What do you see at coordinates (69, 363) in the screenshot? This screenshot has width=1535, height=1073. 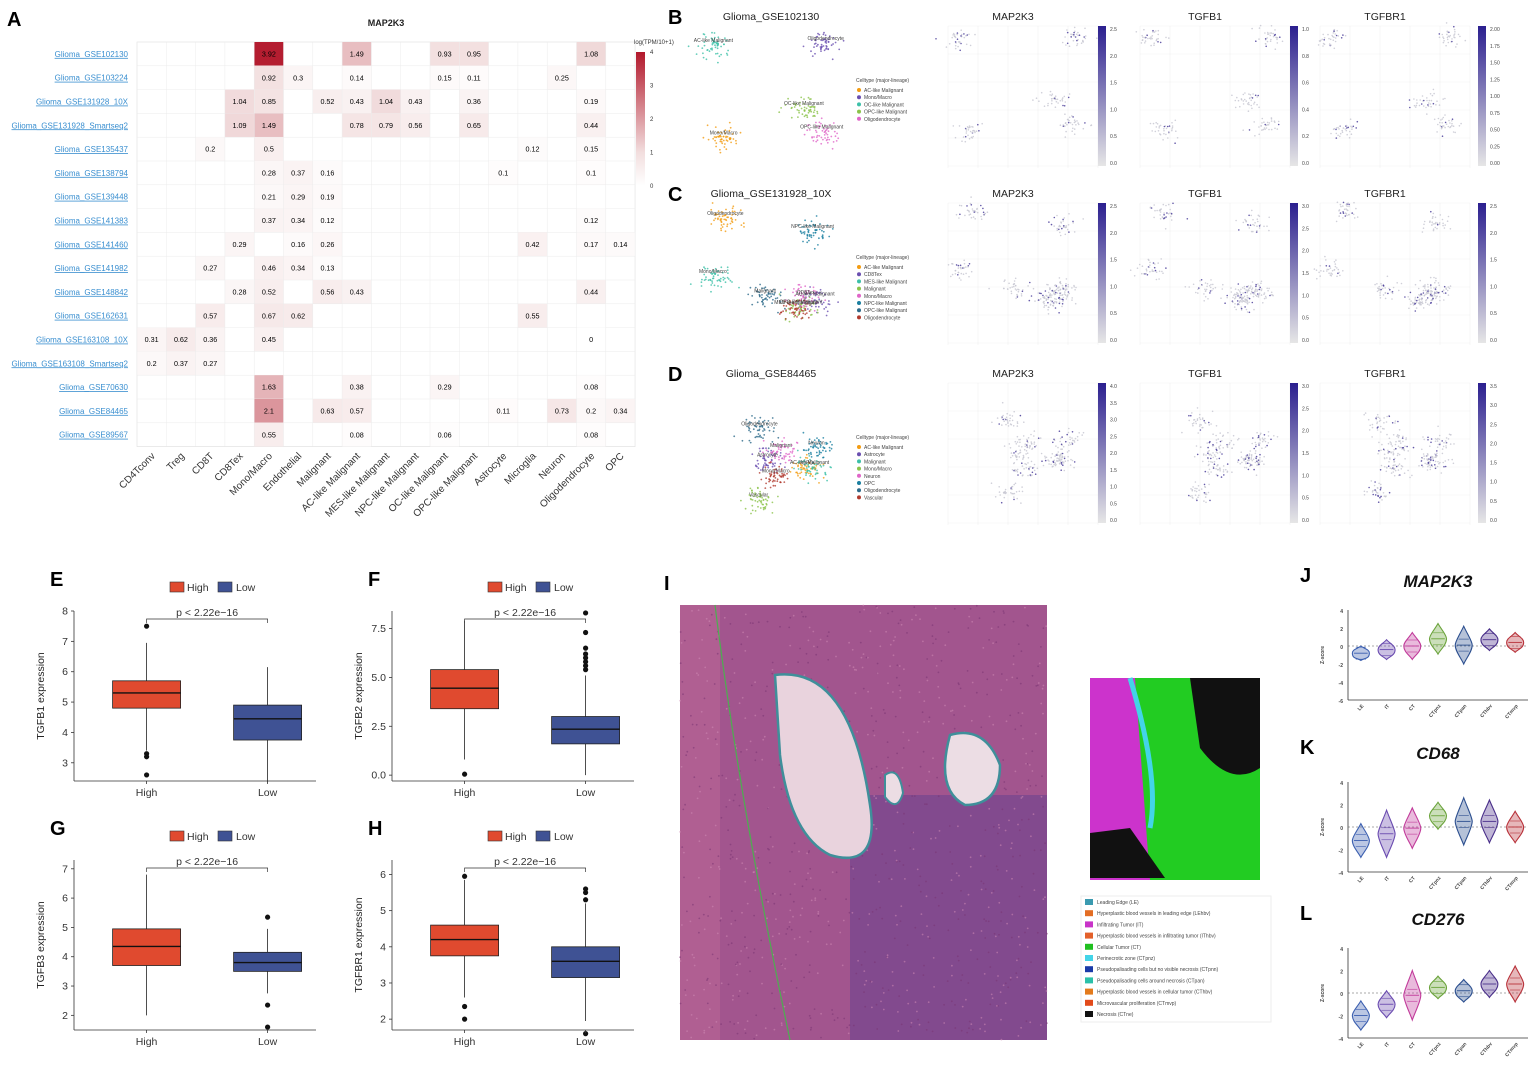 I see `heatmap-row-label: Glioma_GSE163108_Smartseq2` at bounding box center [69, 363].